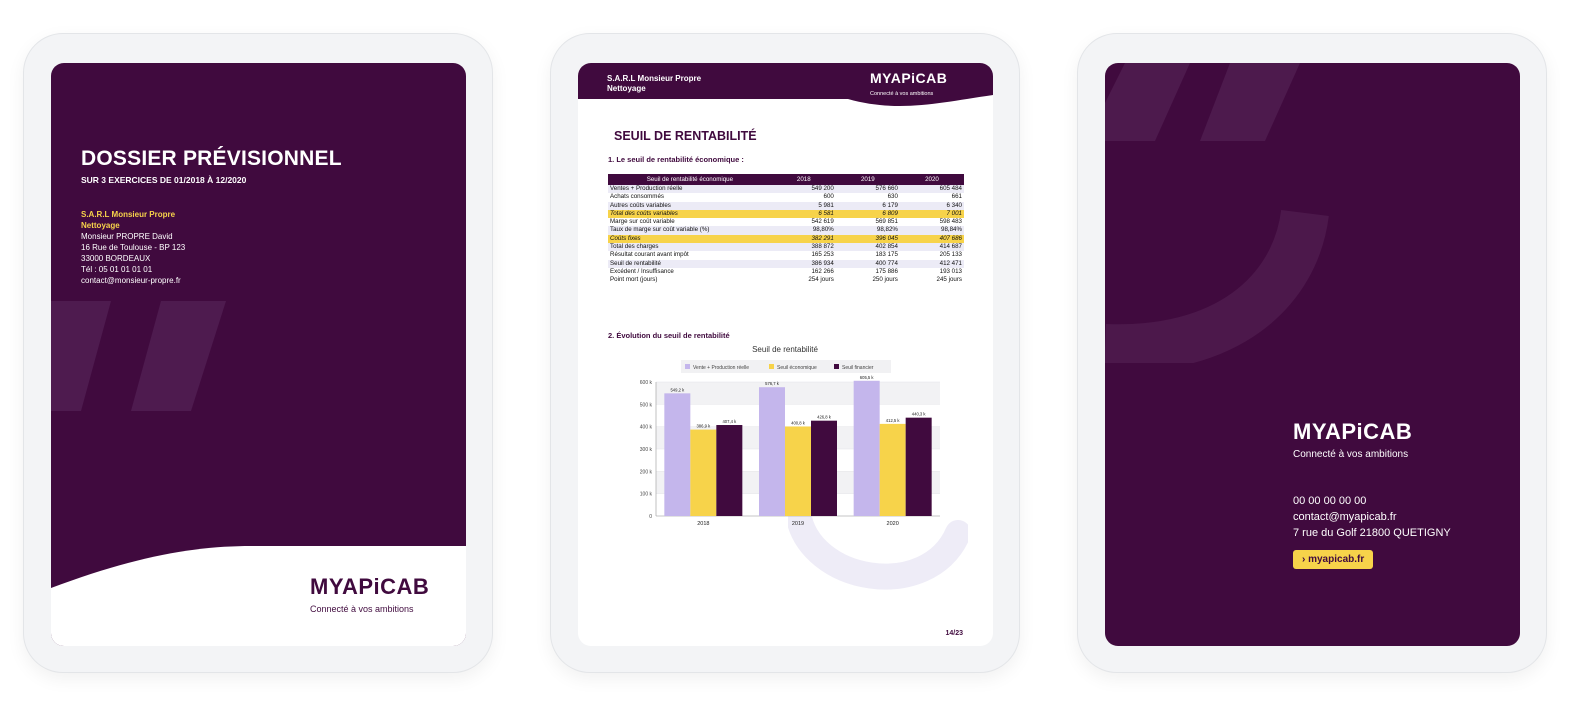 This screenshot has width=1570, height=710. I want to click on brand-tagline: Connecté à vos ambitions, so click(362, 609).